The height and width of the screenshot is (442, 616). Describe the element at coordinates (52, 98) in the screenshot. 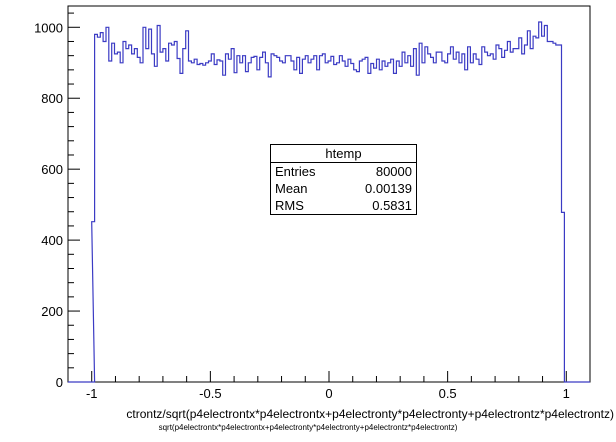

I see `y-tick-label: 800` at that location.